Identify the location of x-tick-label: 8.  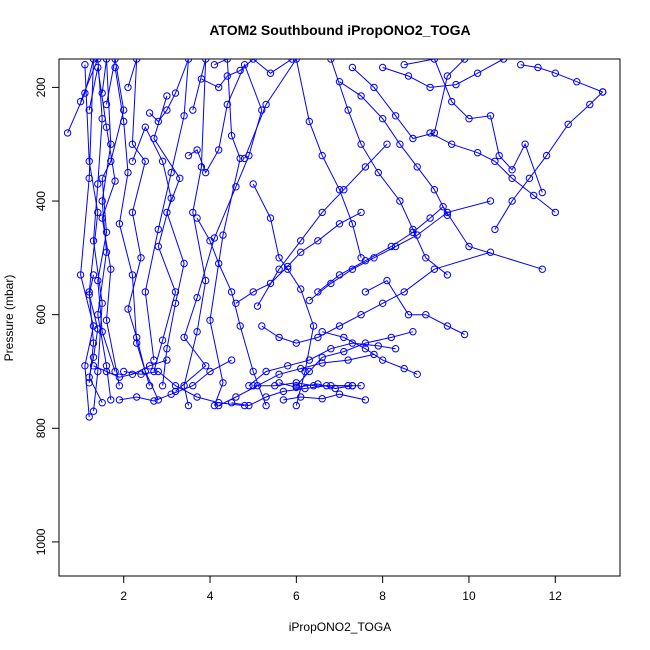
(382, 596).